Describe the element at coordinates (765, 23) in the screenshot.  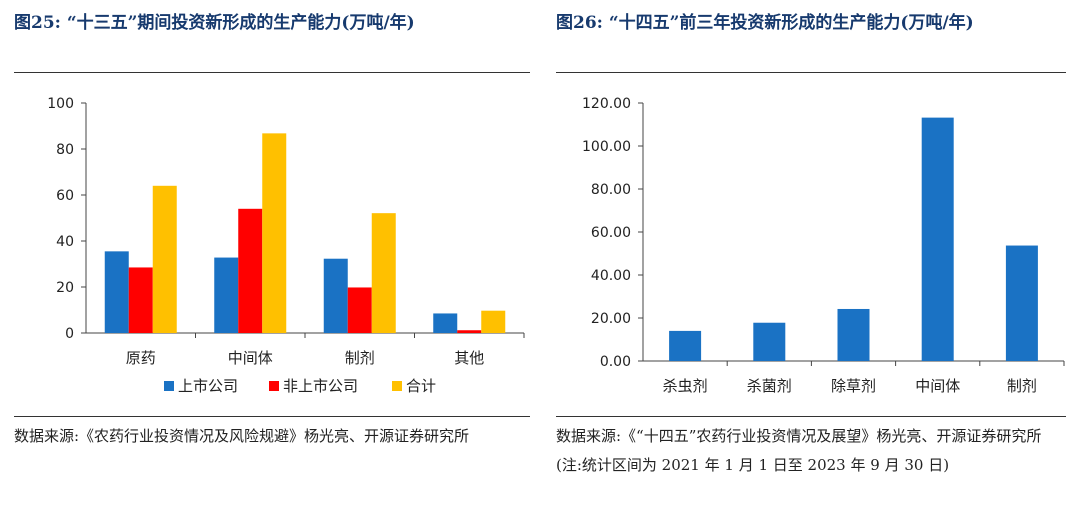
I see `right-figure-title: 图26: “十四五”前三年投资新形成的生产能力(万吨/年)` at that location.